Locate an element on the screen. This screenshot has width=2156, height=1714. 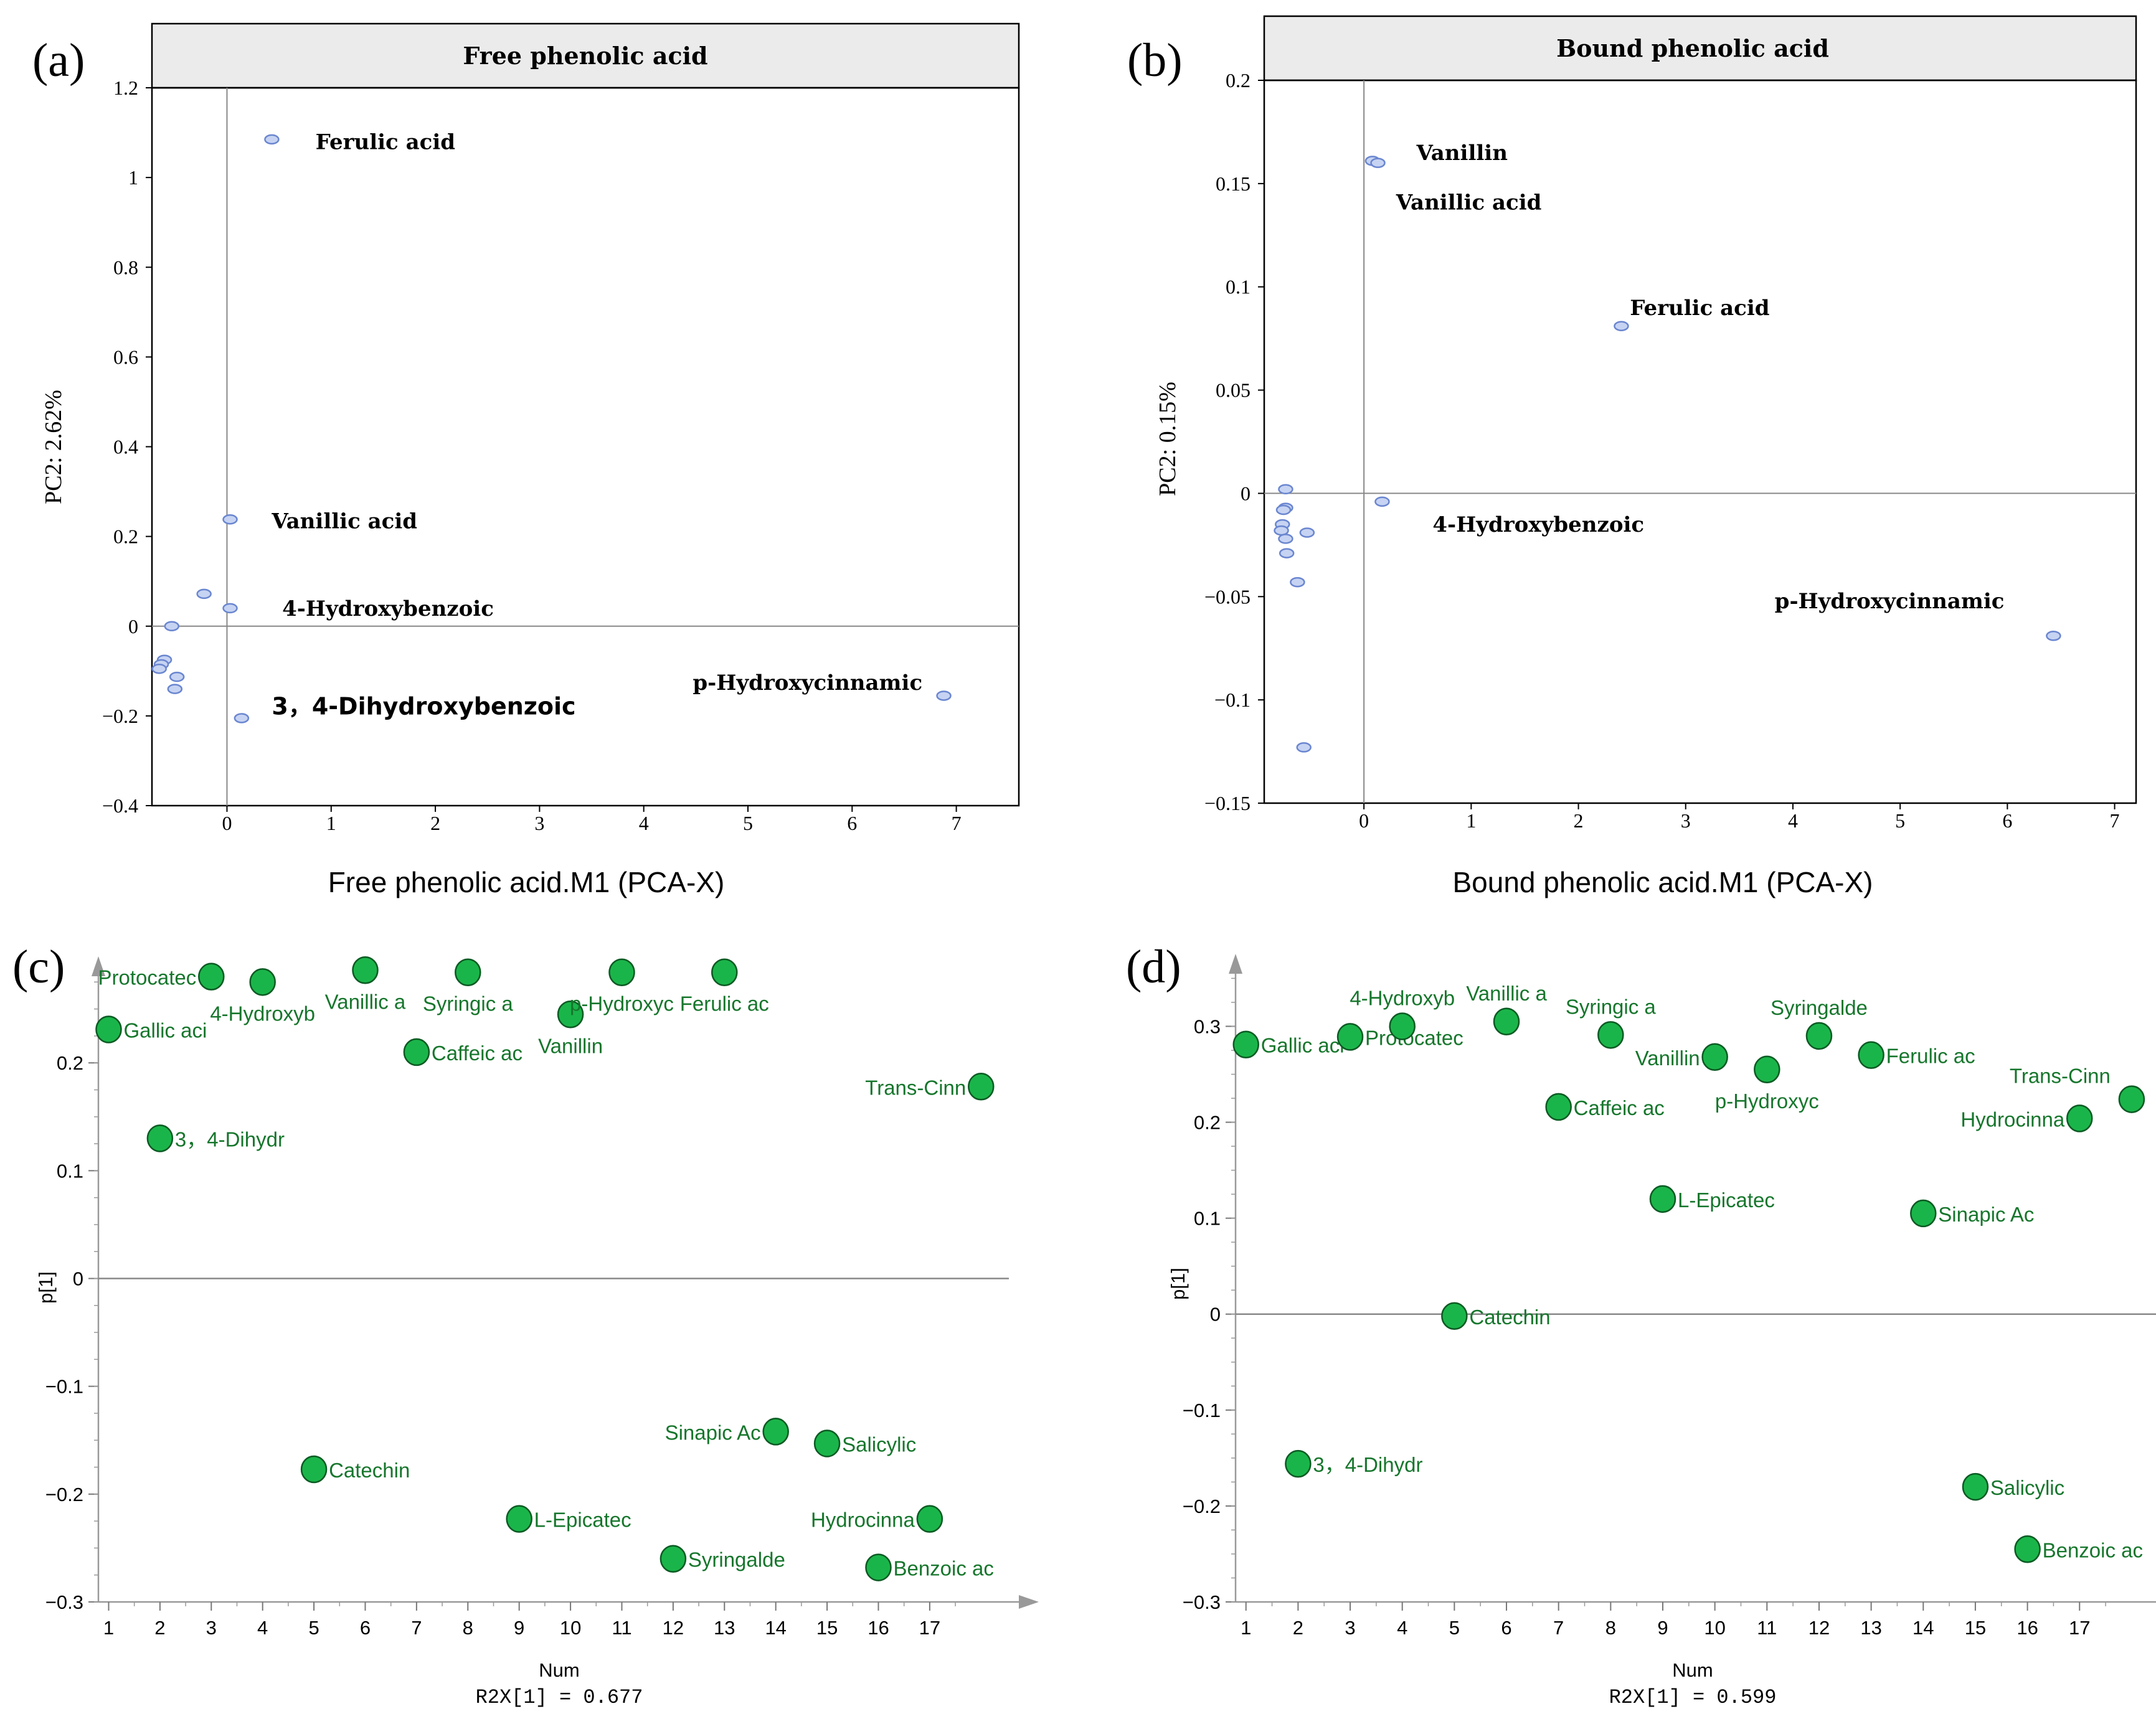
x-tick-label: 16 is located at coordinates (878, 1628).